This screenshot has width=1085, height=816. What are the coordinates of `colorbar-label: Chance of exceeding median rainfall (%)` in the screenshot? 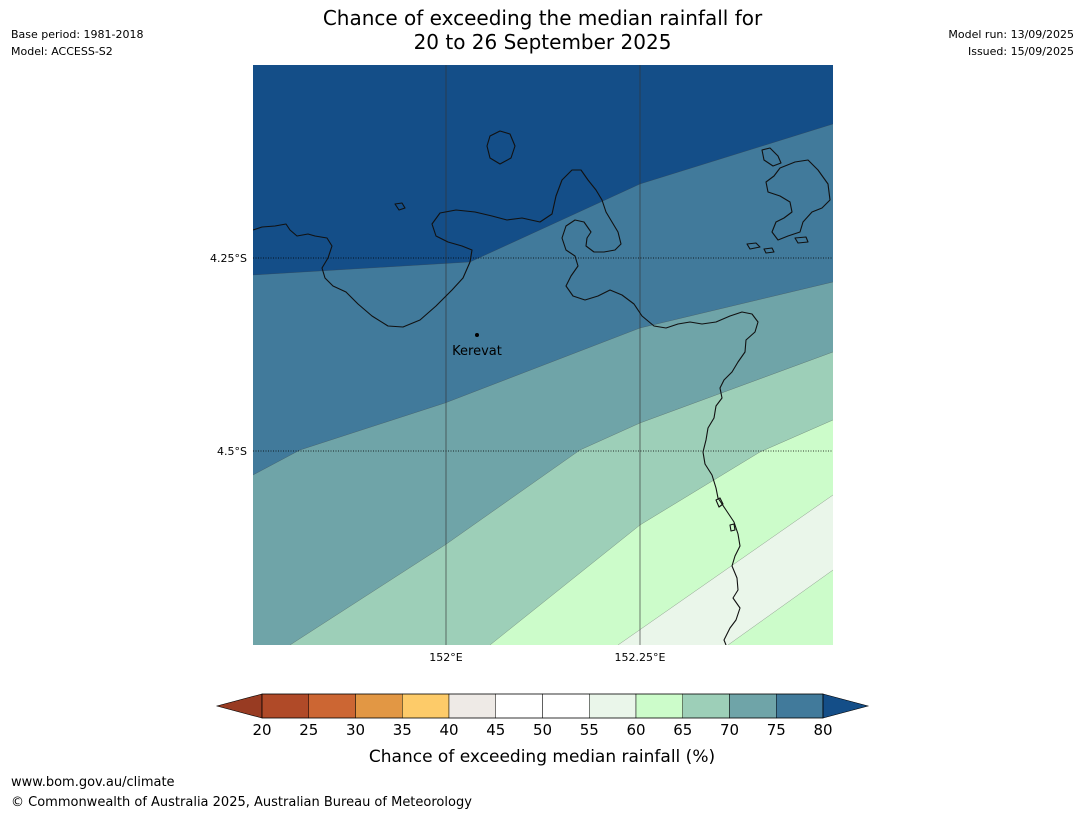 It's located at (542, 757).